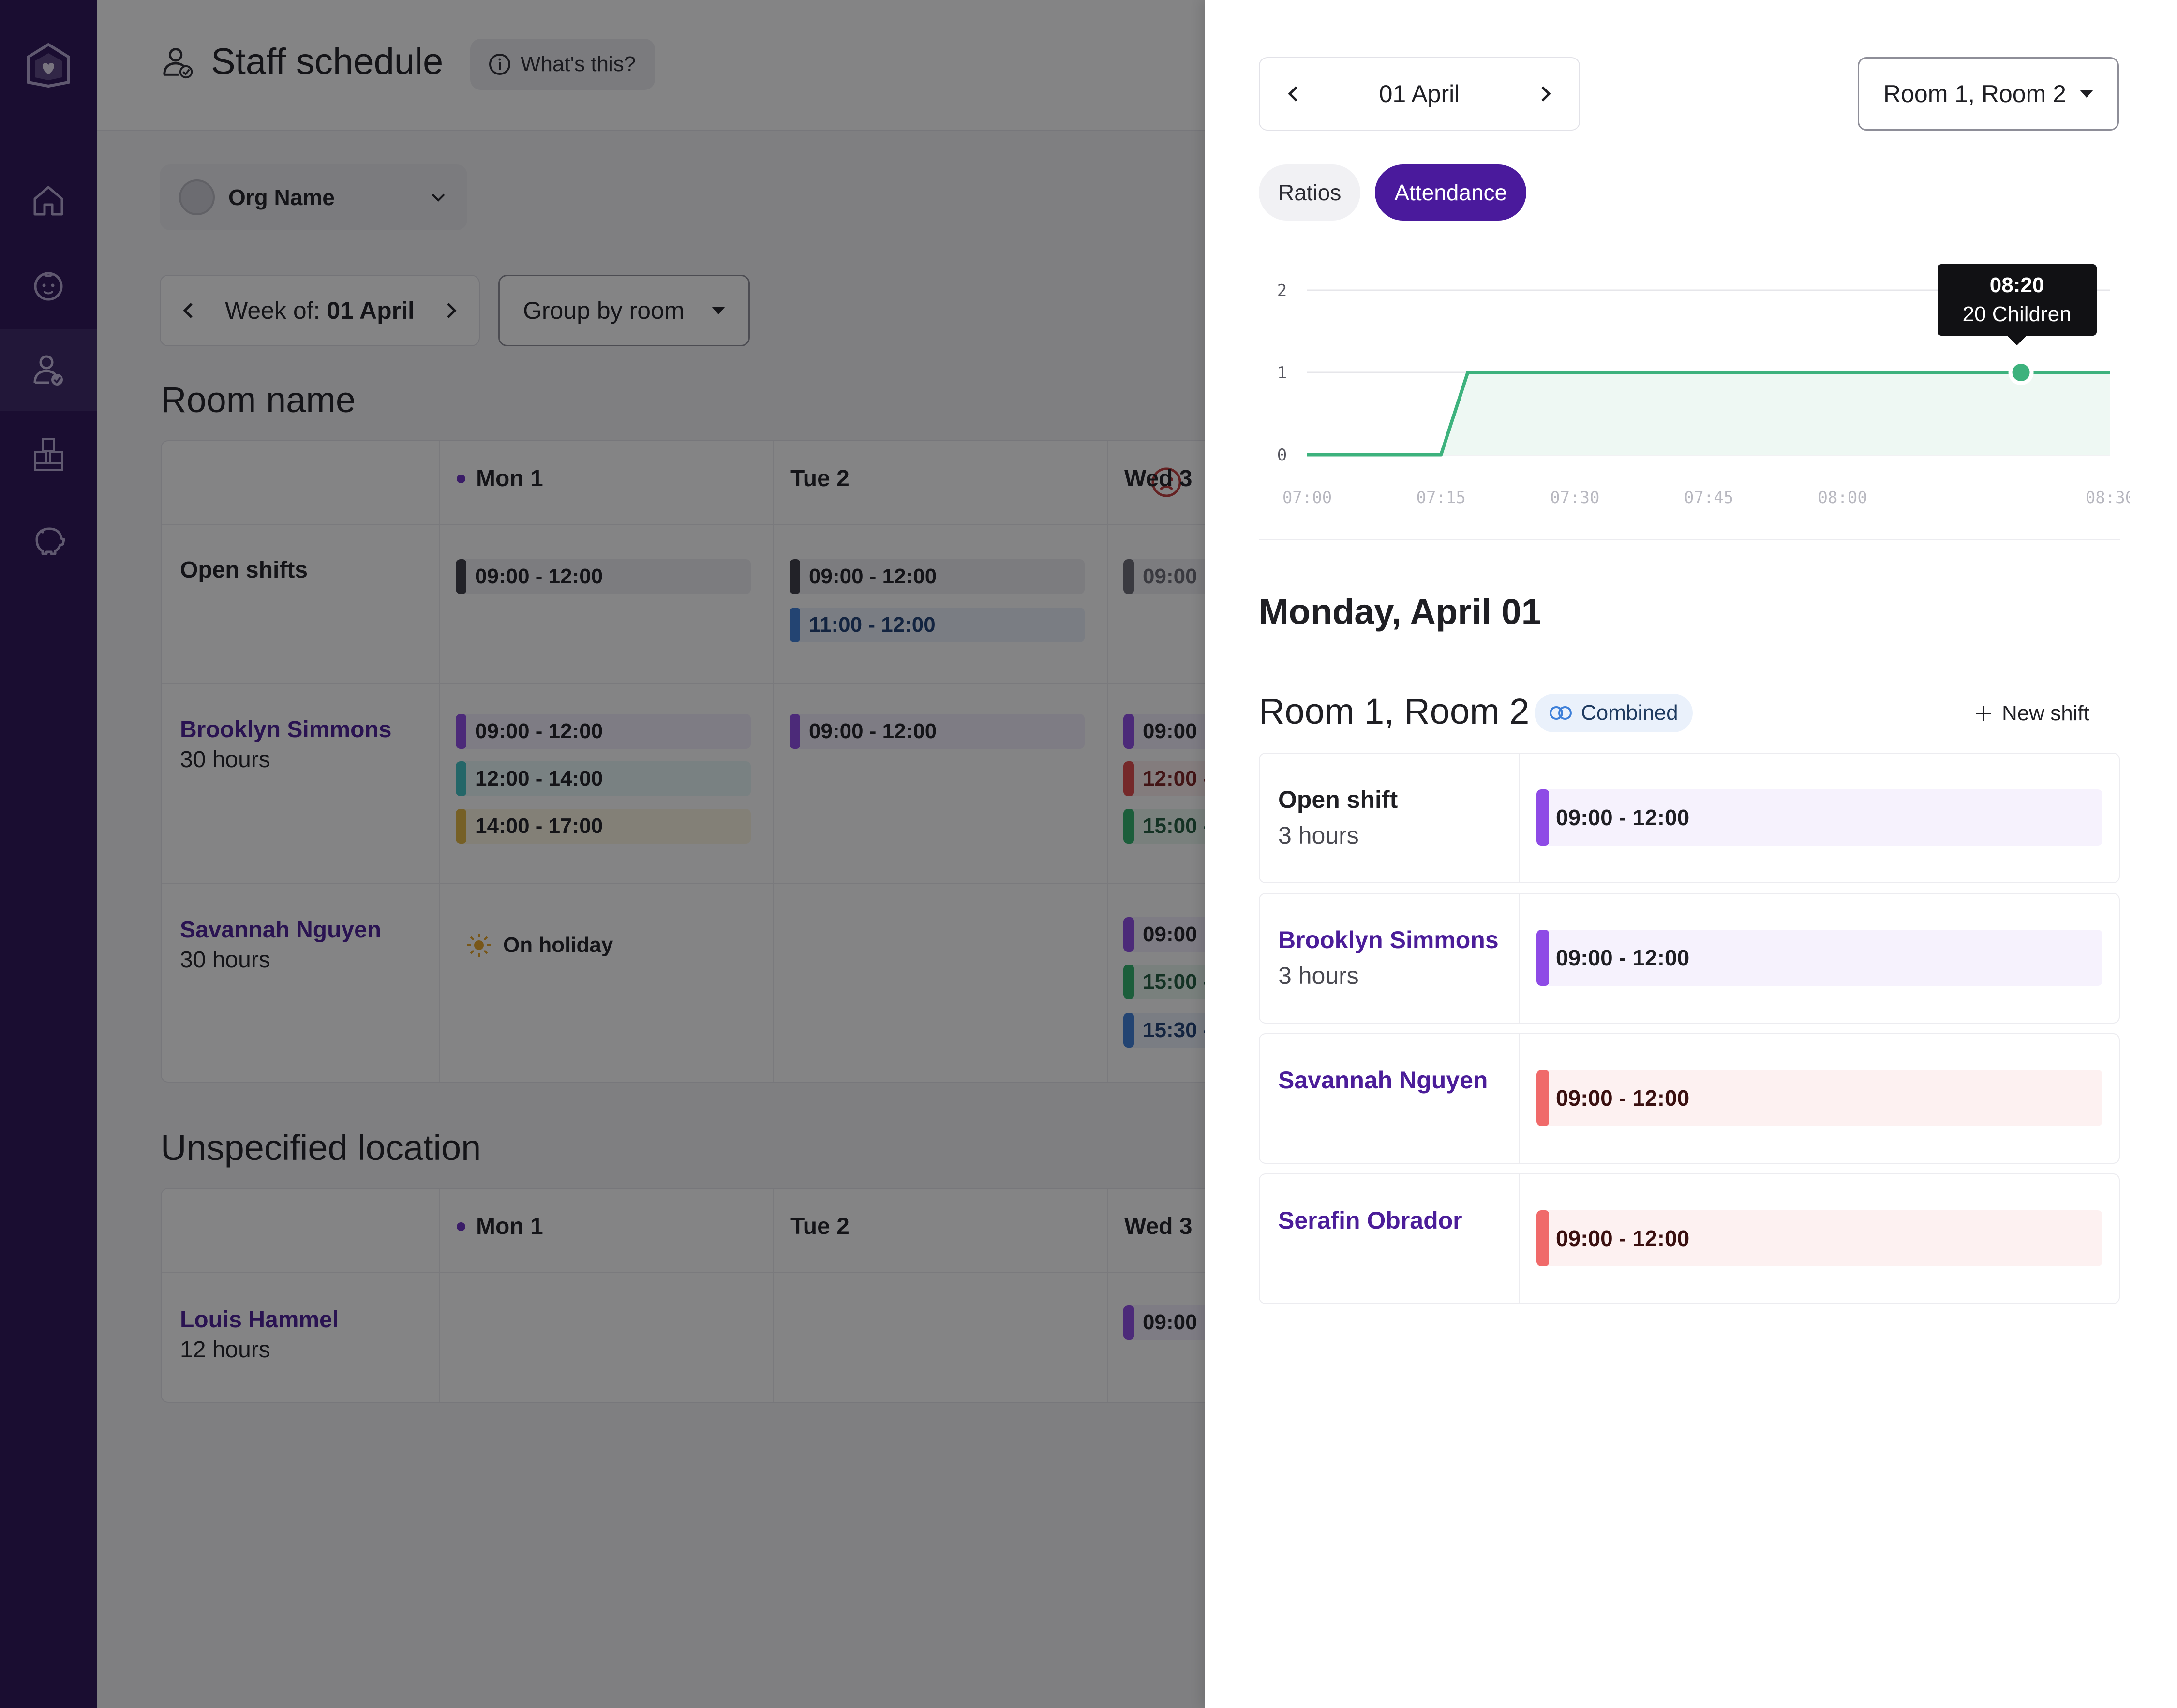 The image size is (2177, 1708). I want to click on shift-card: Brooklyn Simmons 3 hours 09:00 - 12:00, so click(1689, 958).